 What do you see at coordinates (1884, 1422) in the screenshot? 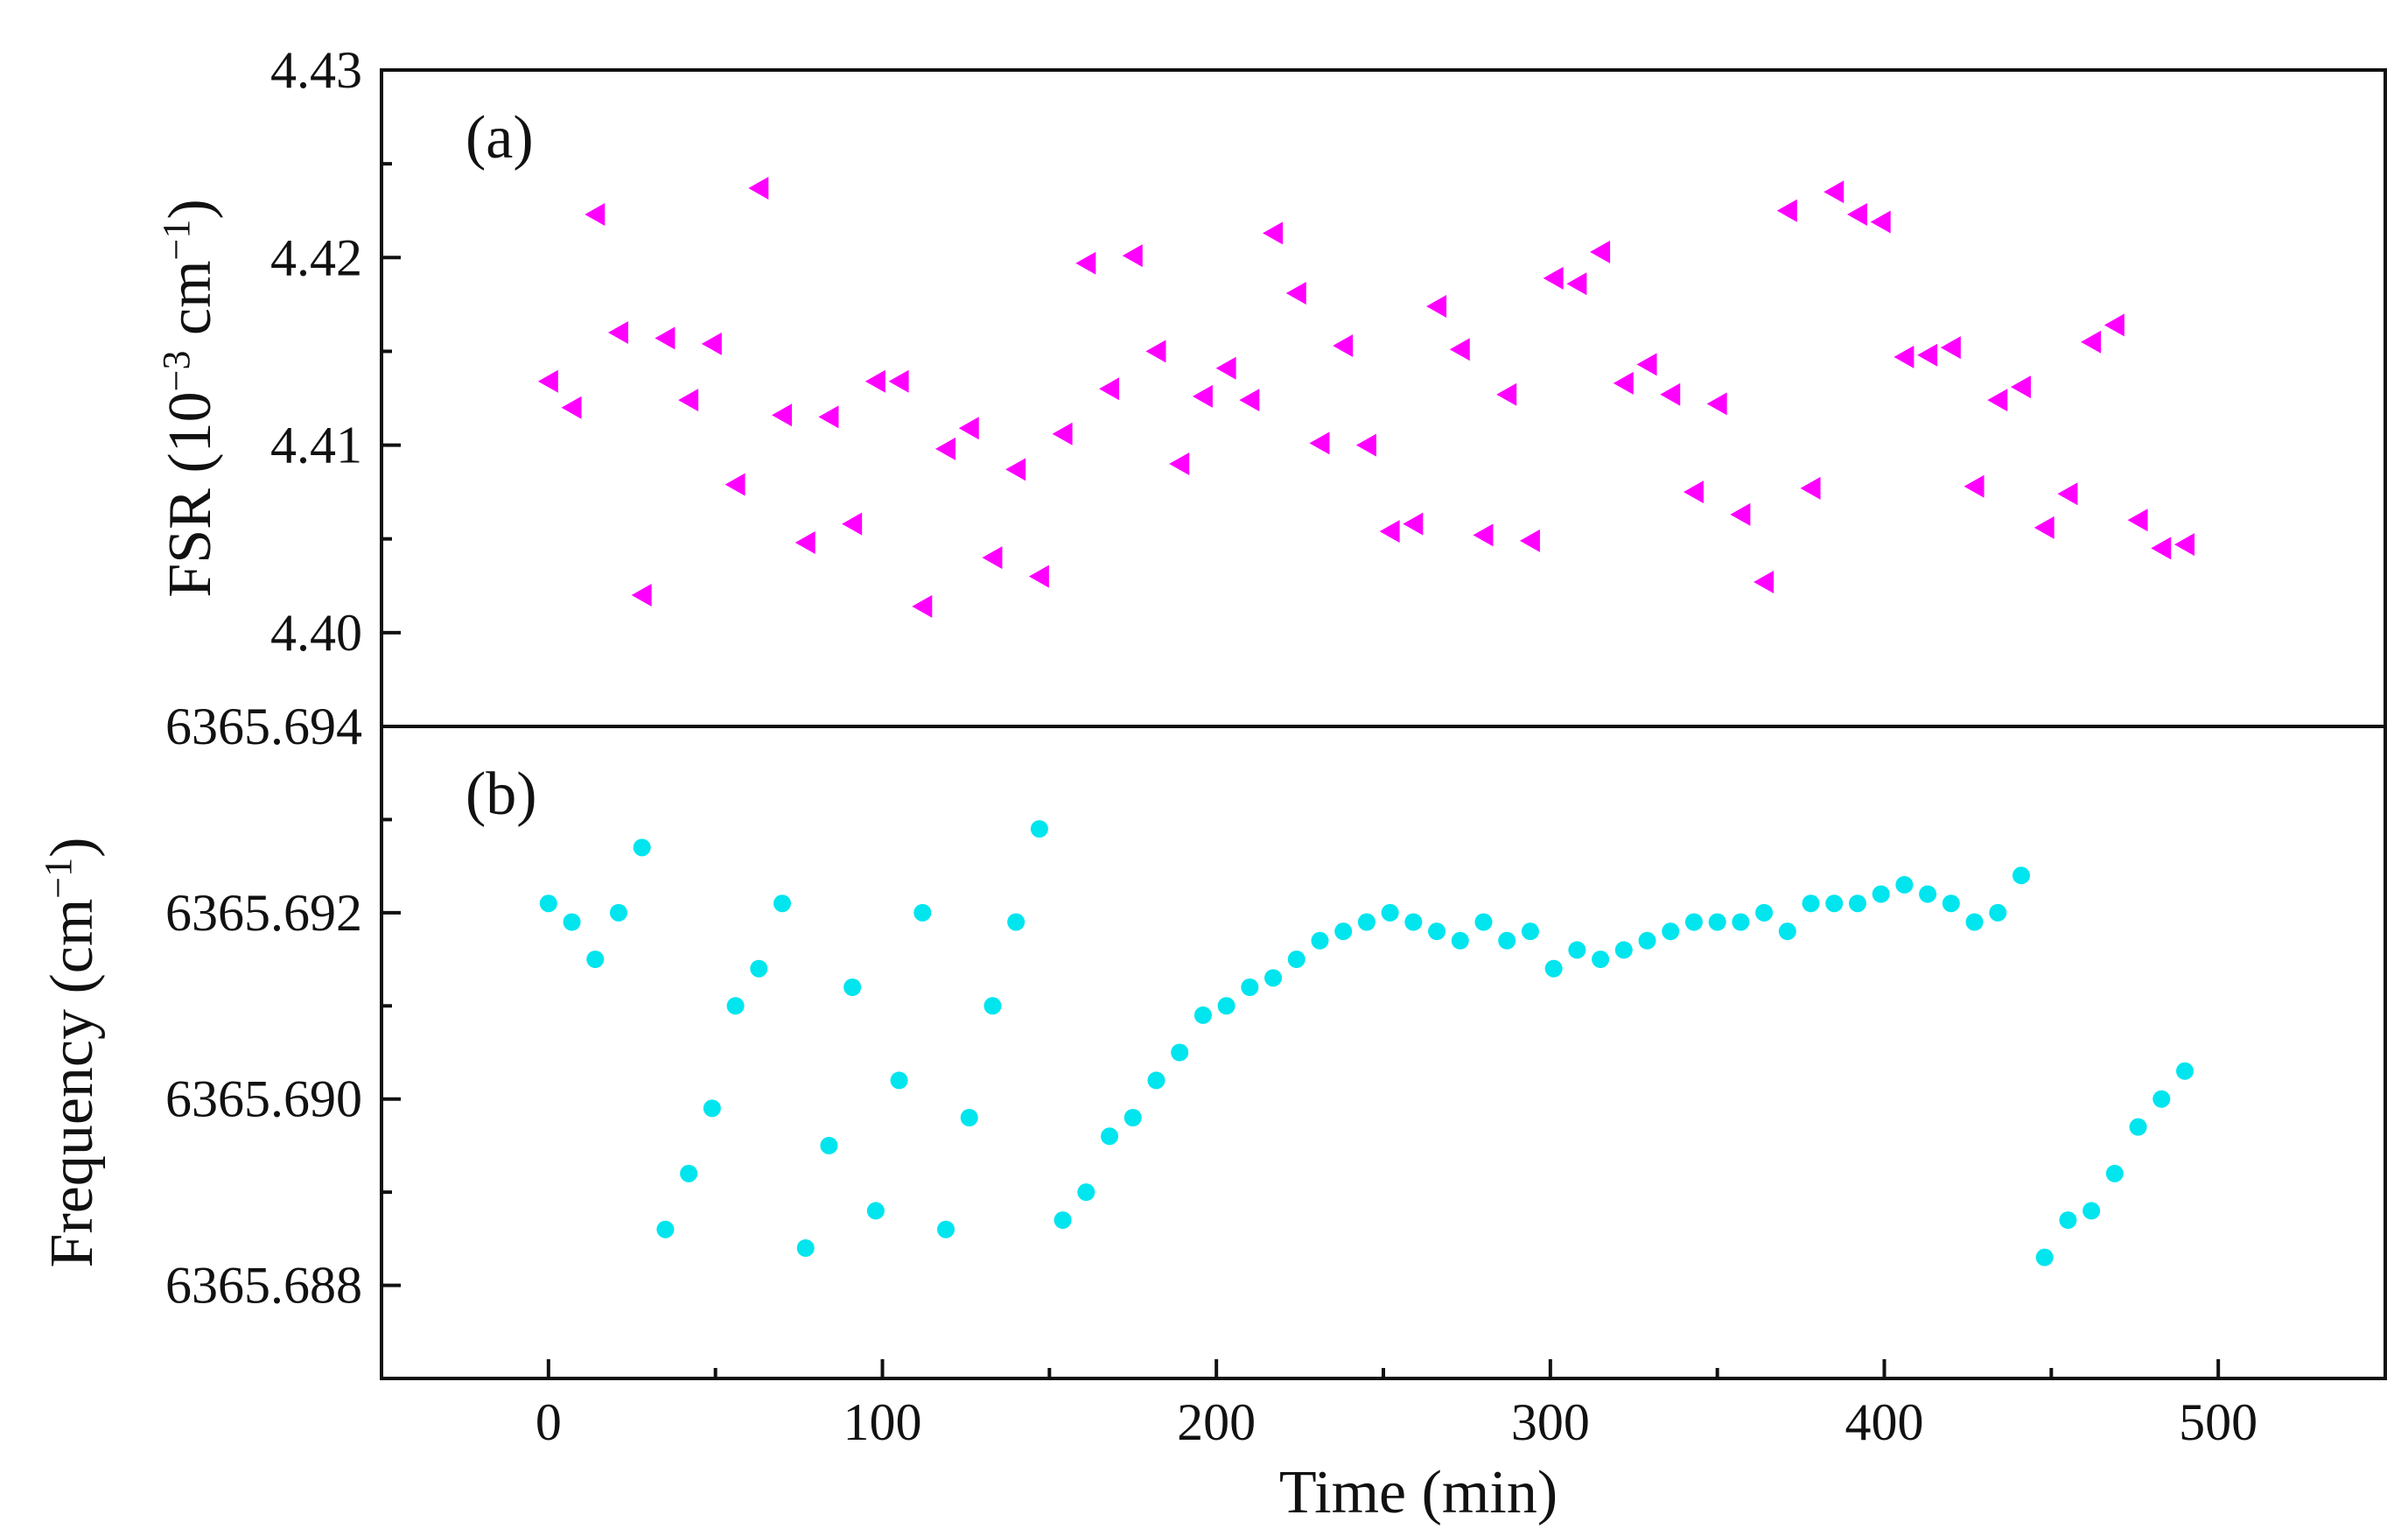
I see `x-tick-label: 400` at bounding box center [1884, 1422].